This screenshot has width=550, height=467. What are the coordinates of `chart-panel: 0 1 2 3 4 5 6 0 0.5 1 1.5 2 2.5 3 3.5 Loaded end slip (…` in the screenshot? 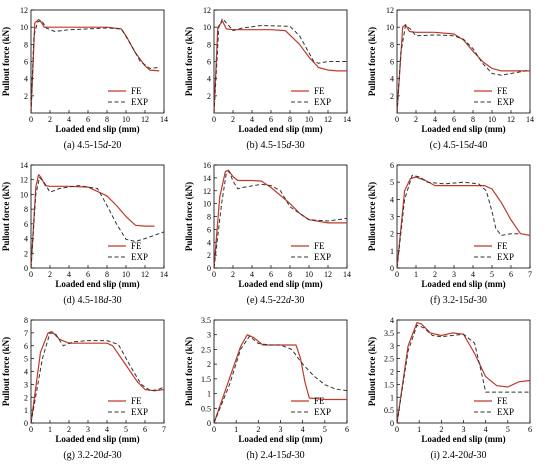 It's located at (275, 389).